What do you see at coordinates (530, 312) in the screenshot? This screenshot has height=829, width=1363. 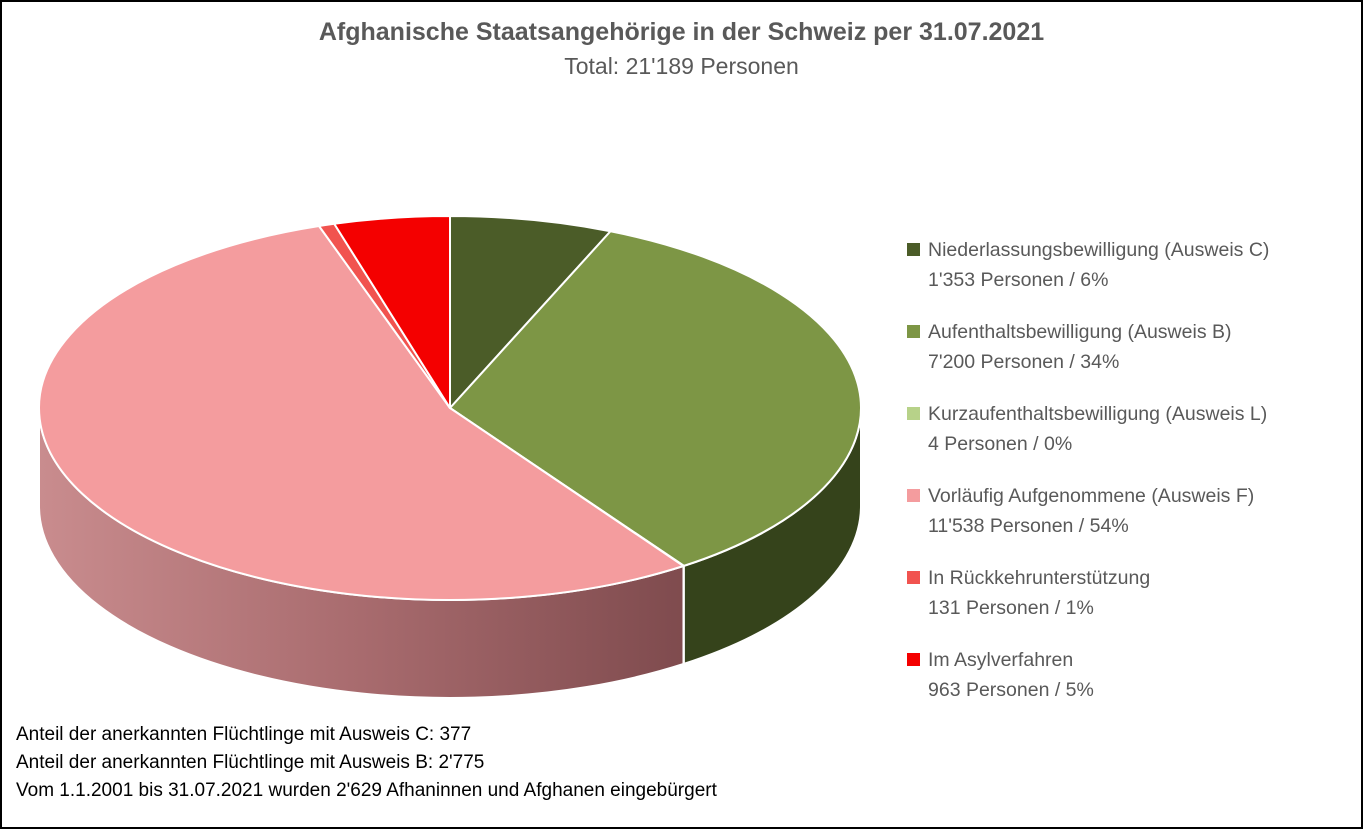 I see `pie-slice-niederlassungsbewilligung-ausweis-c` at bounding box center [530, 312].